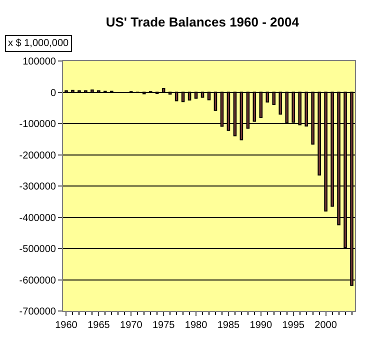 This screenshot has width=368, height=349. I want to click on y-tick-label: -500000, so click(37, 249).